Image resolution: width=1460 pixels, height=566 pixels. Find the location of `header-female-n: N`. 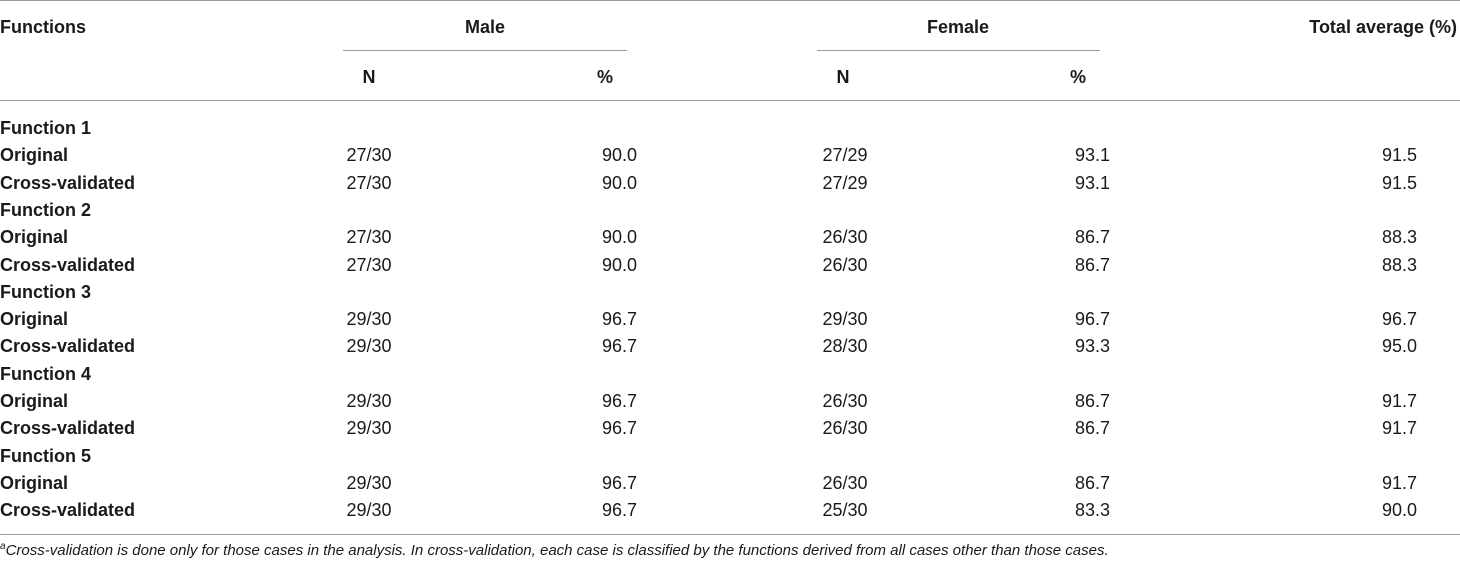

header-female-n: N is located at coordinates (843, 77).